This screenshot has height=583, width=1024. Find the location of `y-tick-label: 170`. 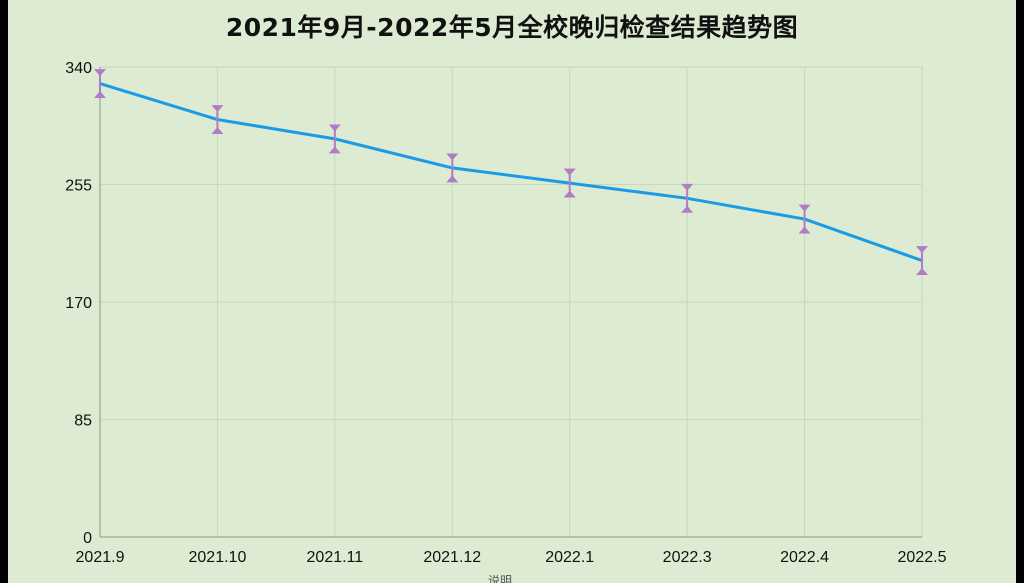

y-tick-label: 170 is located at coordinates (78, 303).